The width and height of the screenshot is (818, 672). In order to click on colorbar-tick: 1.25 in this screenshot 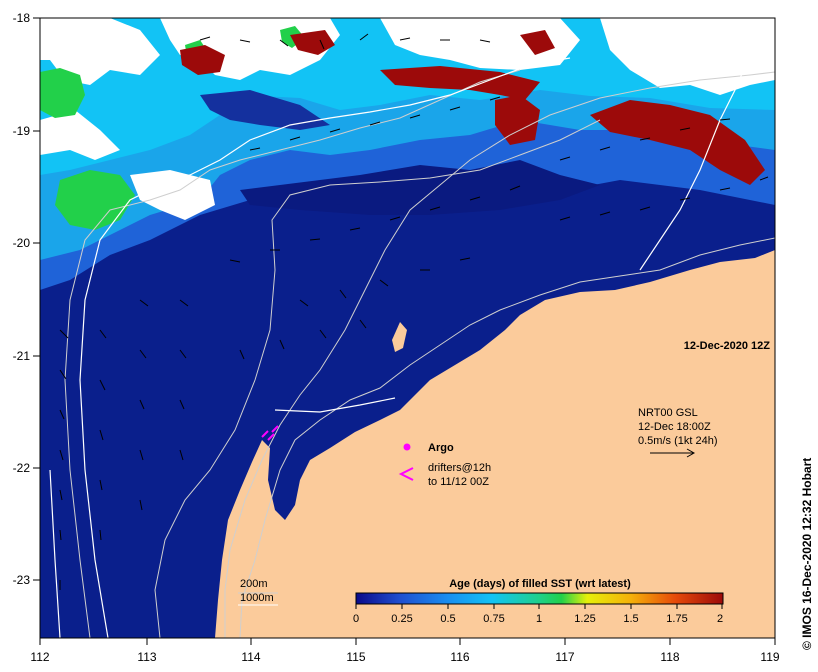, I will do `click(584, 619)`.